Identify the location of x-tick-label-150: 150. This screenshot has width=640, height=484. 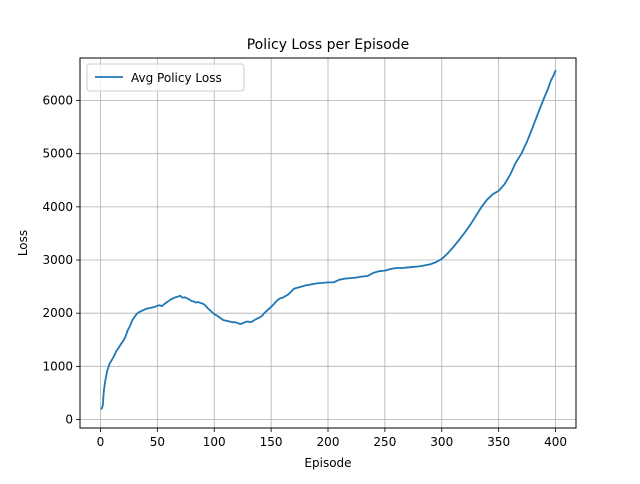
(271, 442).